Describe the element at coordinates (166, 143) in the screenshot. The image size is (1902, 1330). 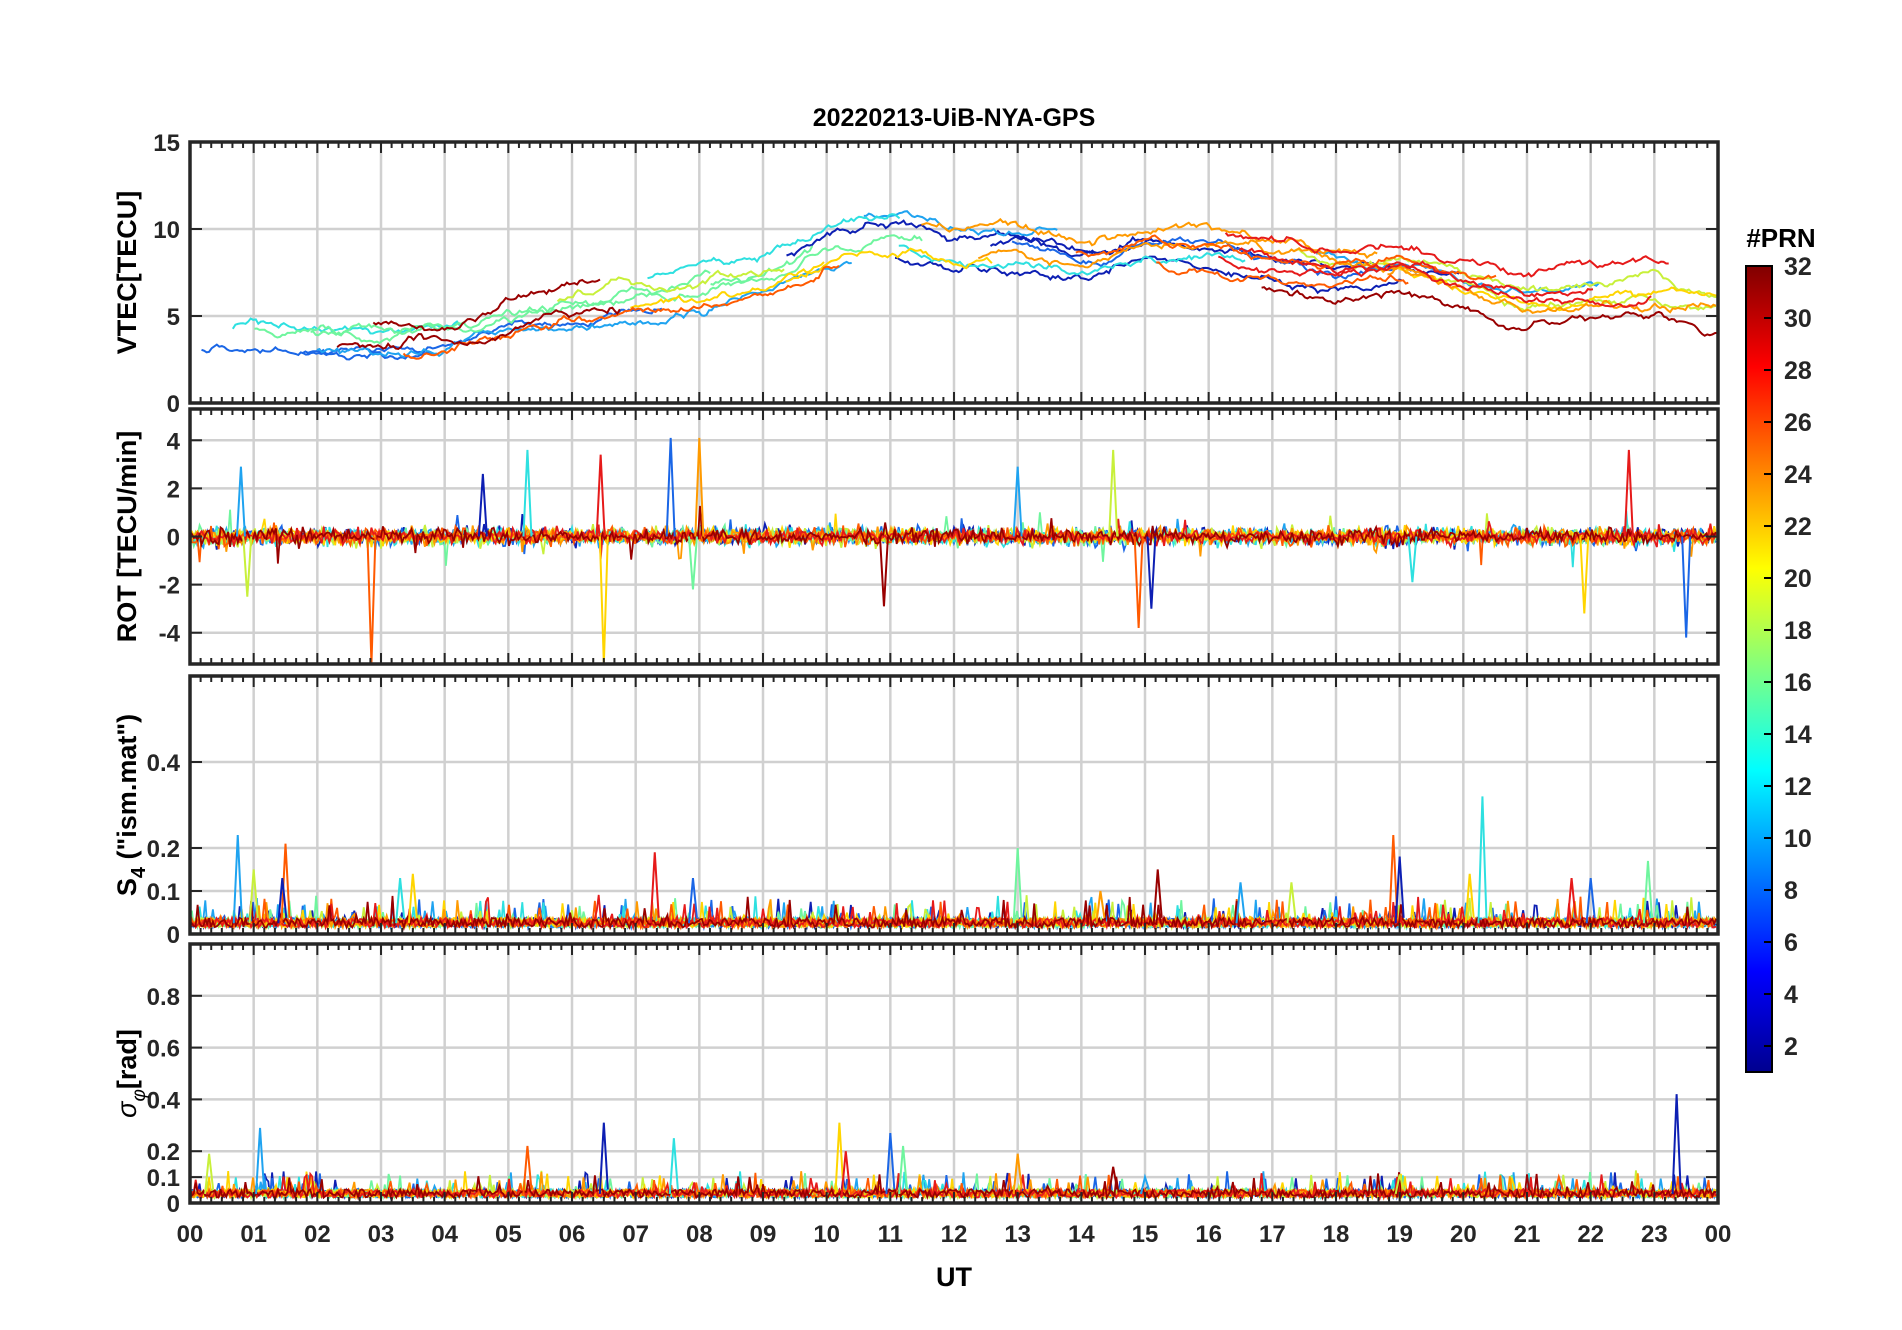
I see `y-tick-label: 15` at that location.